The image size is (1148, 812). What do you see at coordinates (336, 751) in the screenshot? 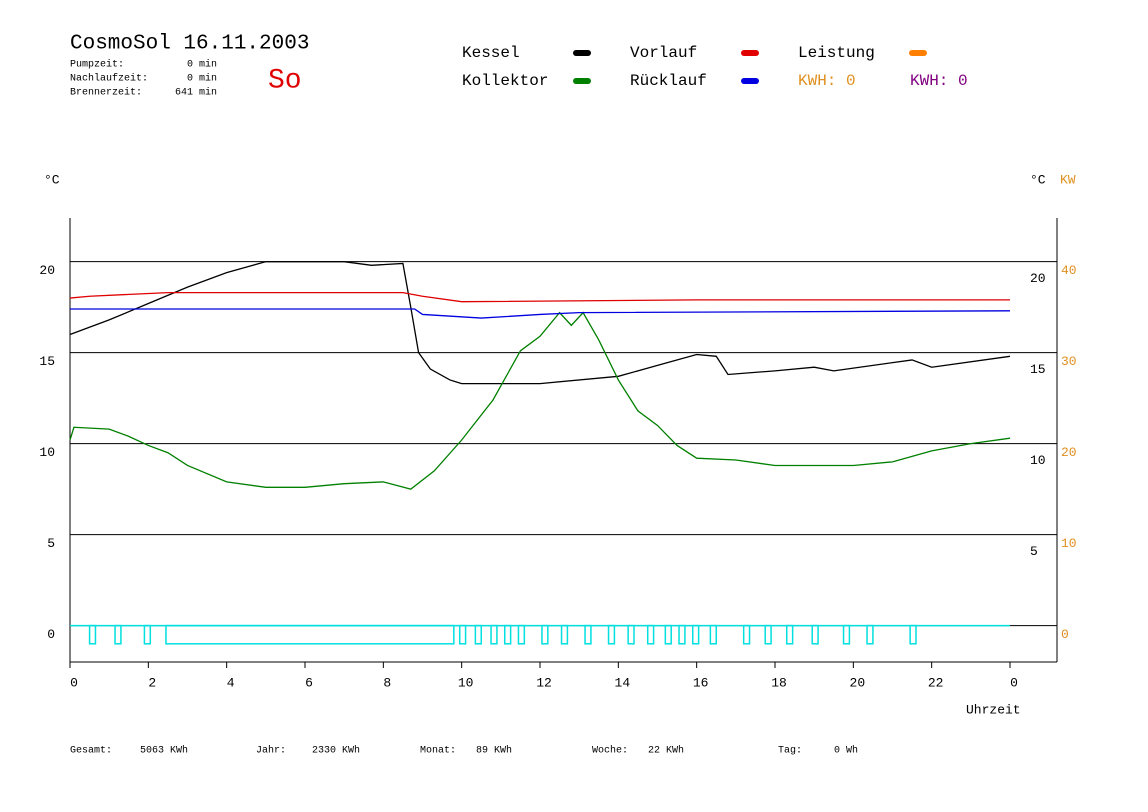
I see `total-value: 2330 KWh` at bounding box center [336, 751].